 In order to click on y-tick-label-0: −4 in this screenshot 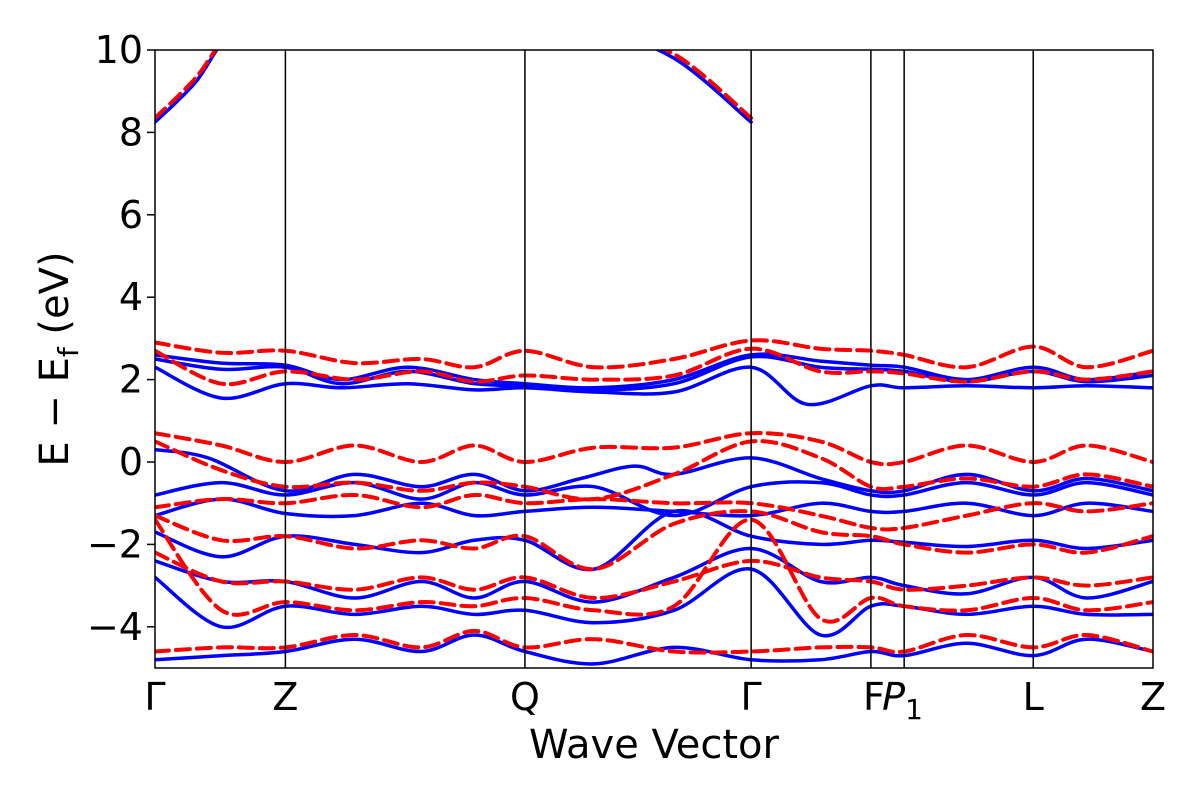, I will do `click(115, 627)`.